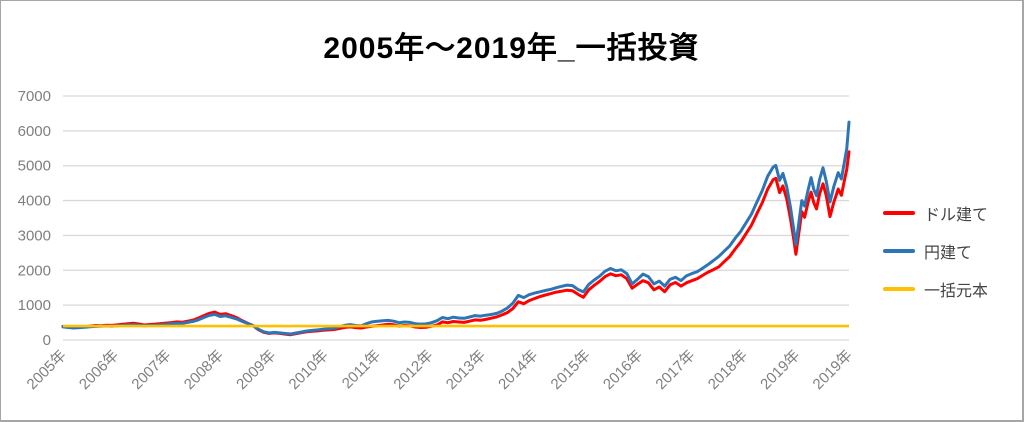  What do you see at coordinates (204, 370) in the screenshot?
I see `x-axis-tick-label: 2008年` at bounding box center [204, 370].